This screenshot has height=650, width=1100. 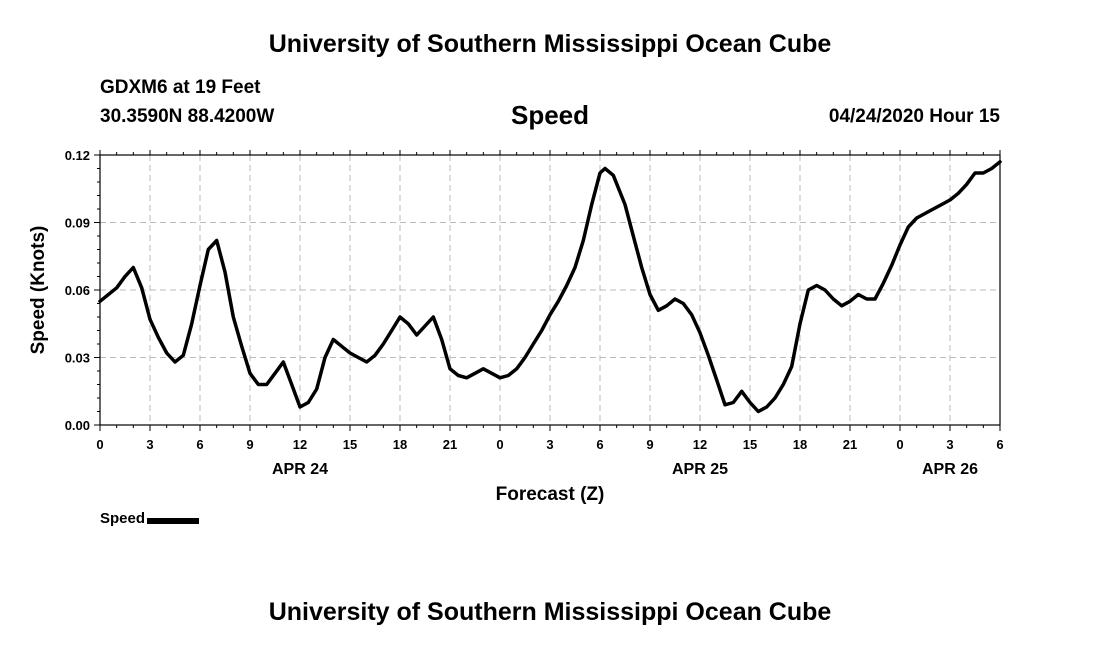 I want to click on y-tick-label: 0.12, so click(x=77, y=155).